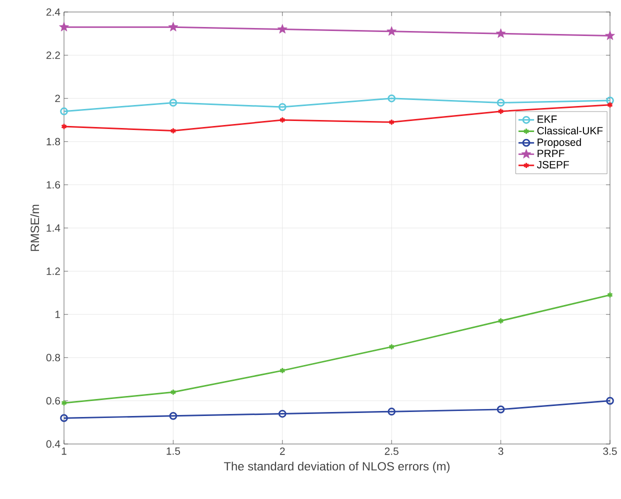  What do you see at coordinates (53, 228) in the screenshot?
I see `y-tick-label: 1.4` at bounding box center [53, 228].